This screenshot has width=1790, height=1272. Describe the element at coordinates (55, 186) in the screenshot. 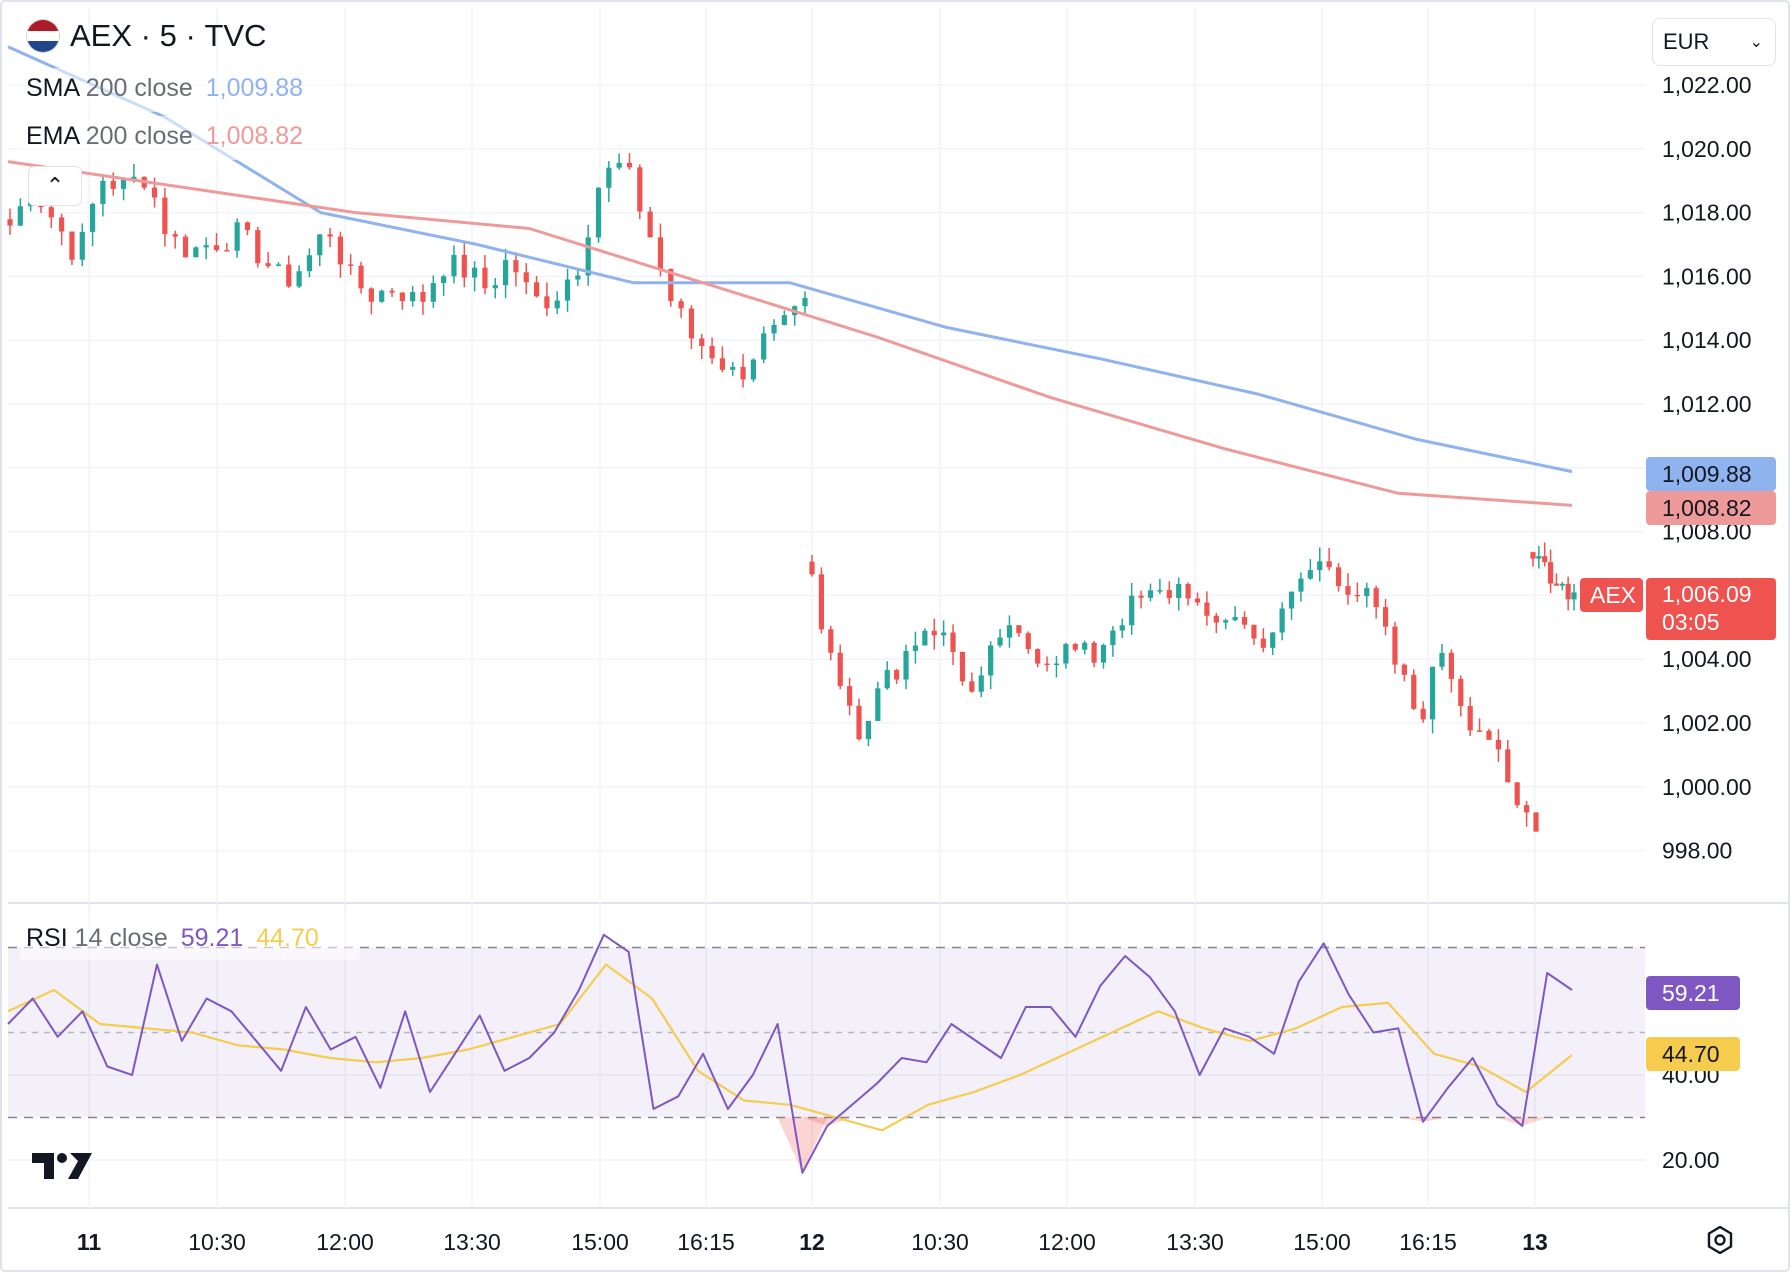

I see `legend-collapse-button: ⌃` at that location.